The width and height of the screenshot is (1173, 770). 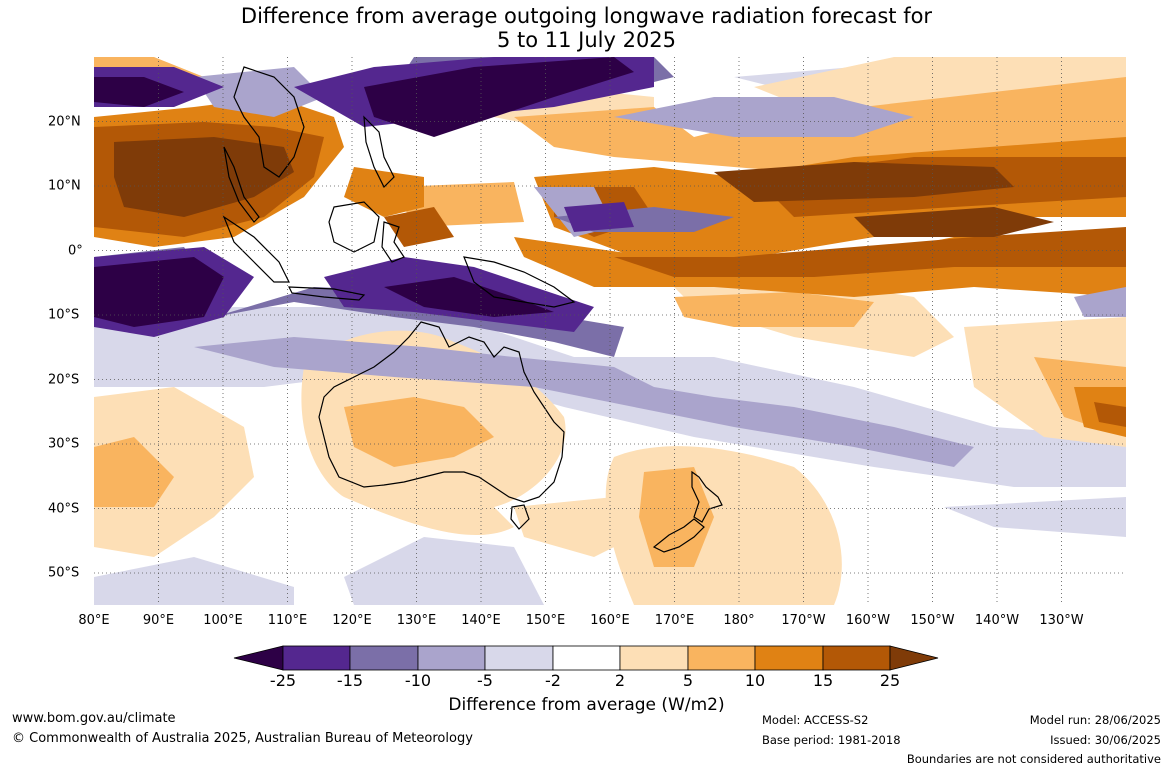 What do you see at coordinates (283, 680) in the screenshot?
I see `colorbar-tick-label: -25` at bounding box center [283, 680].